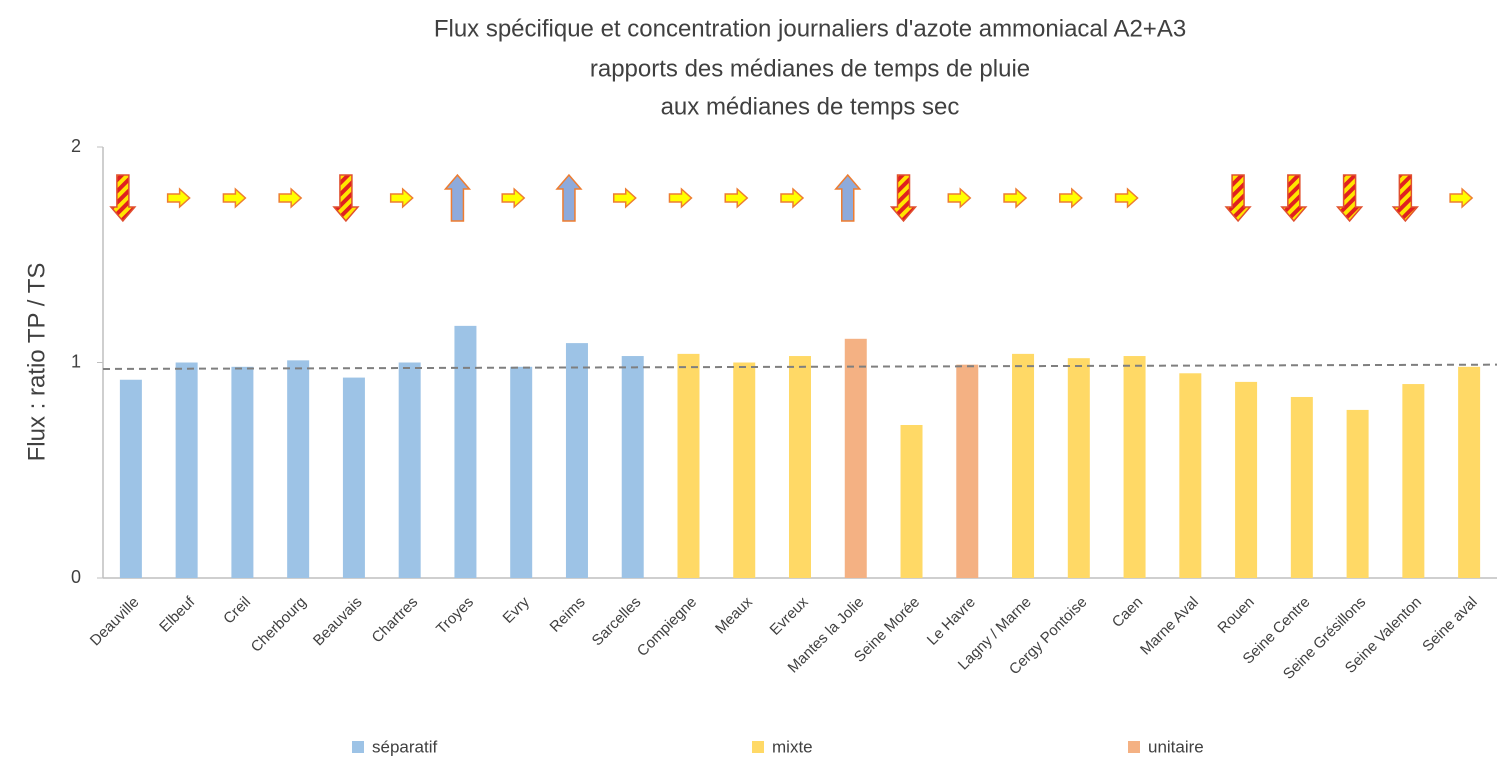  What do you see at coordinates (517, 610) in the screenshot?
I see `x-tick-label: Evry` at bounding box center [517, 610].